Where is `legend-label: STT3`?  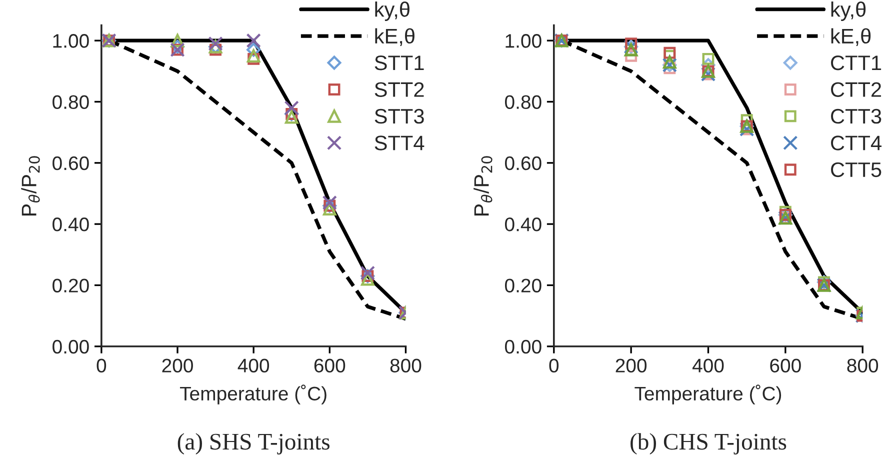
legend-label: STT3 is located at coordinates (399, 116).